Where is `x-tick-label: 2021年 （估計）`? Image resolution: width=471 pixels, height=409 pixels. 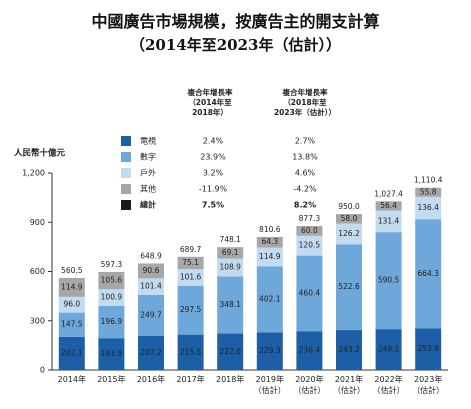 x-tick-label: 2021年 （估計） is located at coordinates (349, 385).